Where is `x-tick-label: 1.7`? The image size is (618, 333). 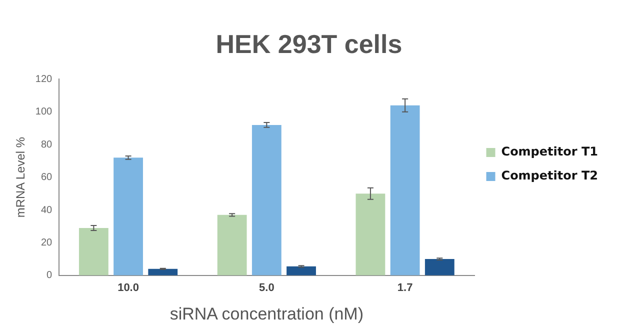 x-tick-label: 1.7 is located at coordinates (405, 288).